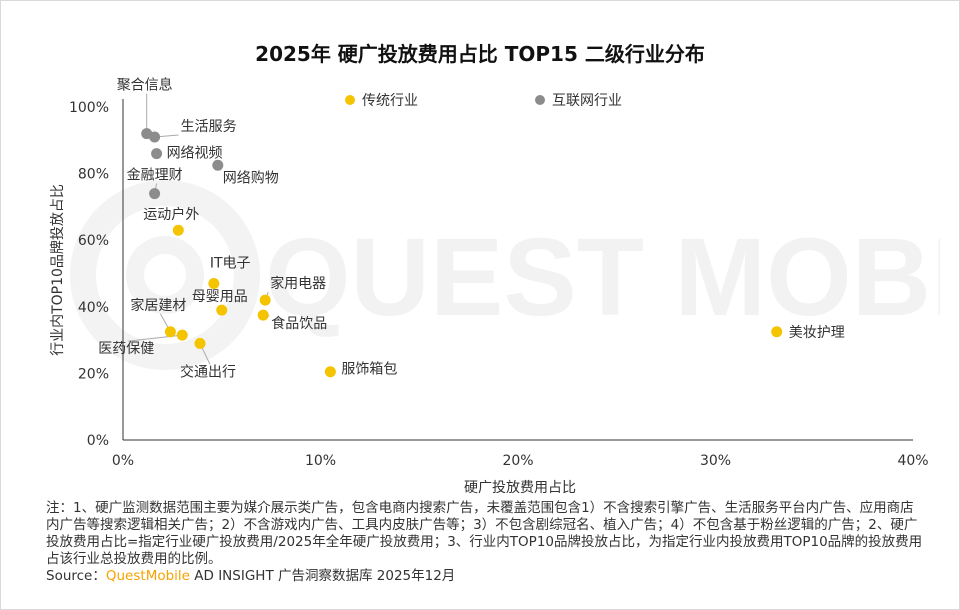 This screenshot has height=610, width=960. What do you see at coordinates (123, 461) in the screenshot?
I see `x-tick-label: 0%` at bounding box center [123, 461].